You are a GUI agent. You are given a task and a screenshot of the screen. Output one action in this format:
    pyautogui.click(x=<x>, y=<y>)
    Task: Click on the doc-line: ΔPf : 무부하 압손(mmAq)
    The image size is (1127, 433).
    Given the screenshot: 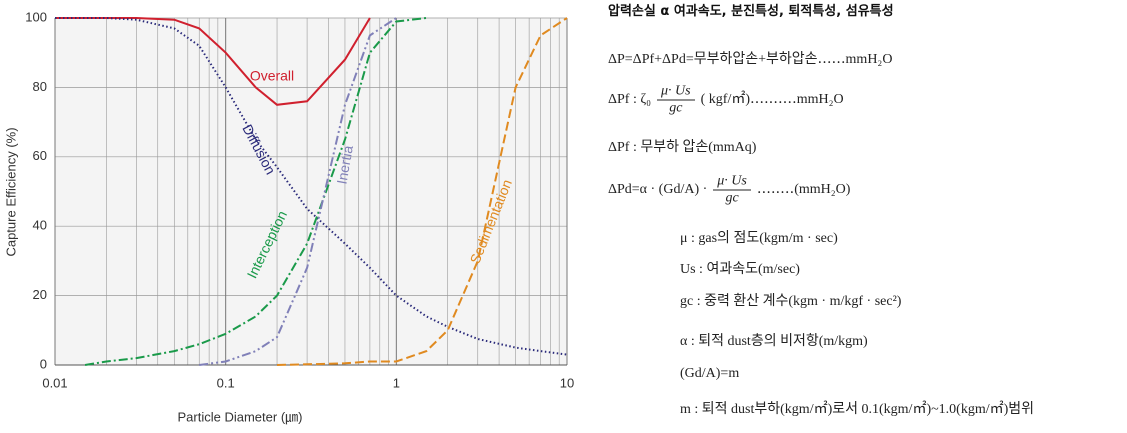 What is the action you would take?
    pyautogui.click(x=682, y=147)
    